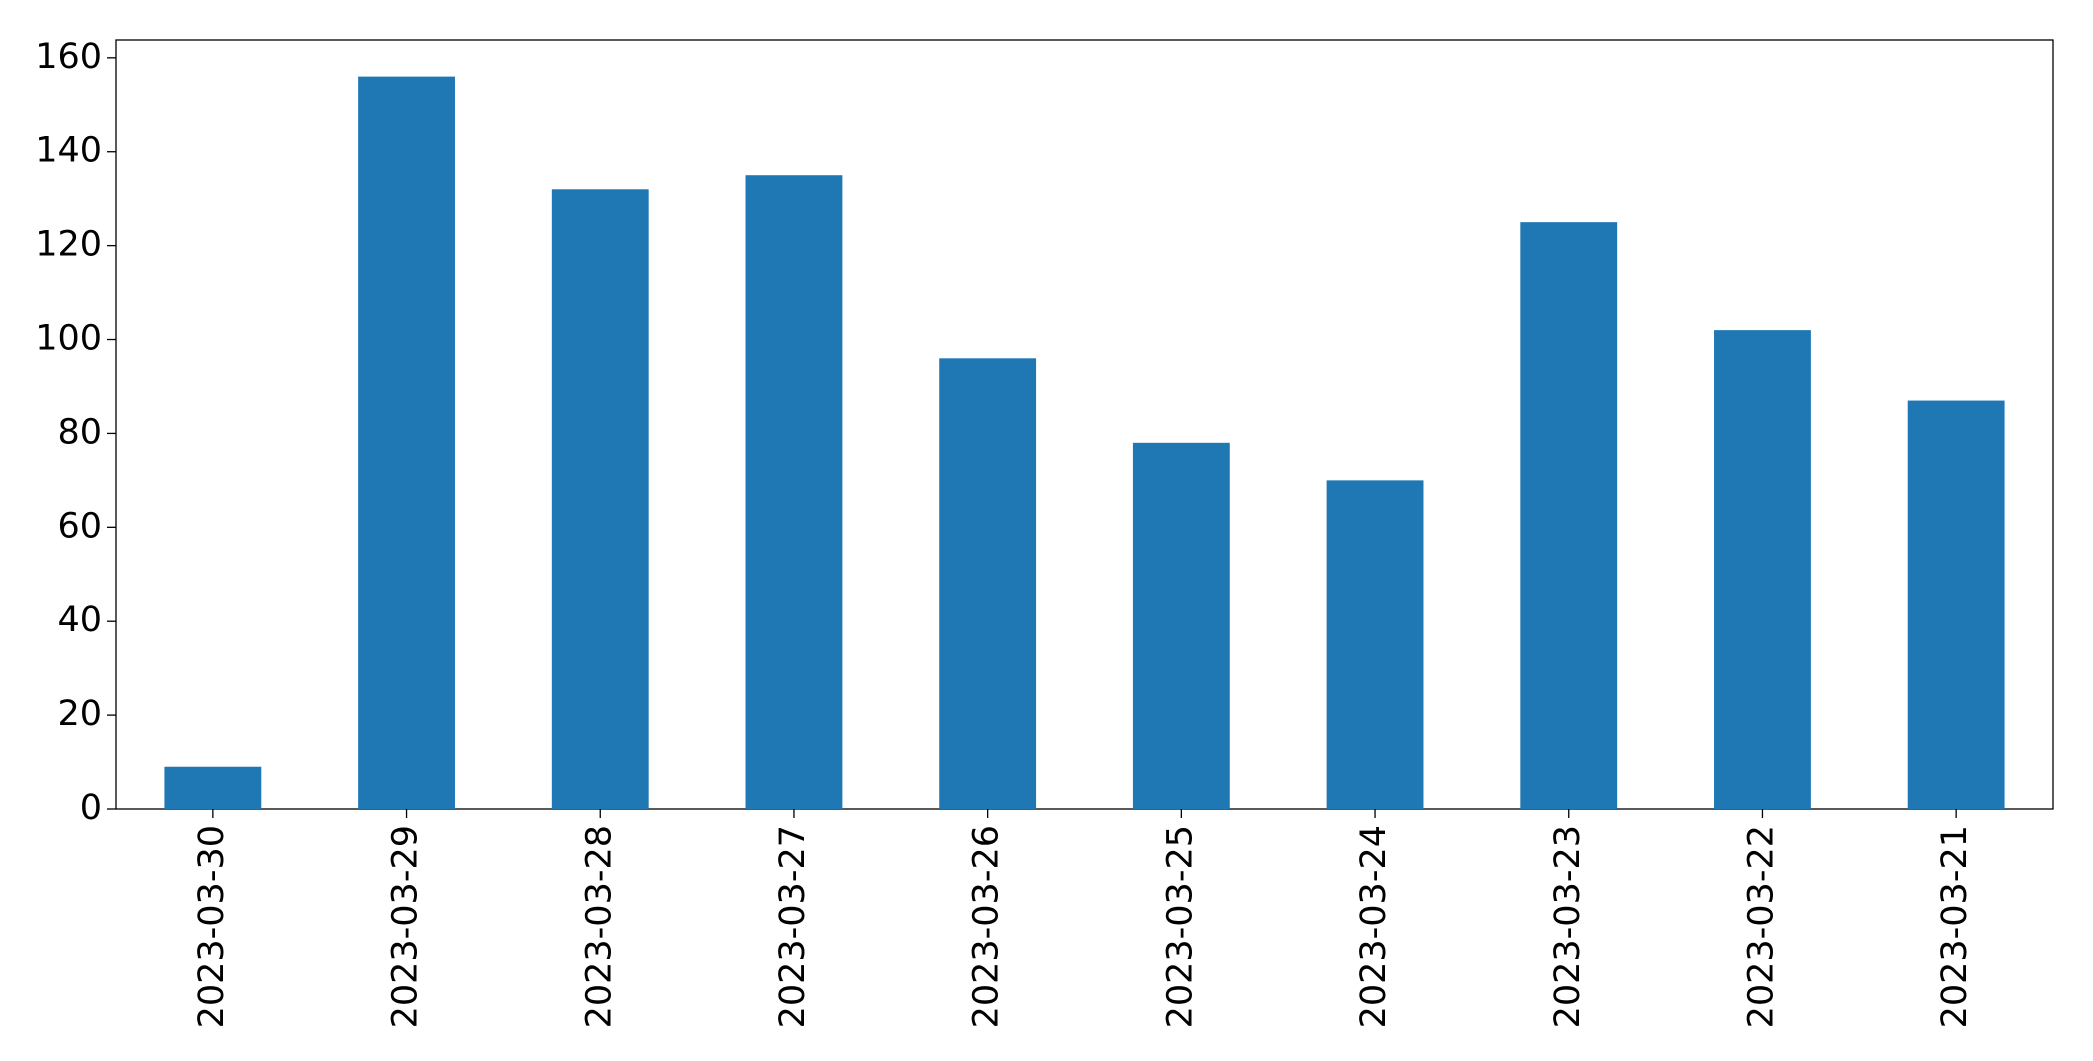 This screenshot has width=2093, height=1061. I want to click on y-tick-label: 0, so click(91, 808).